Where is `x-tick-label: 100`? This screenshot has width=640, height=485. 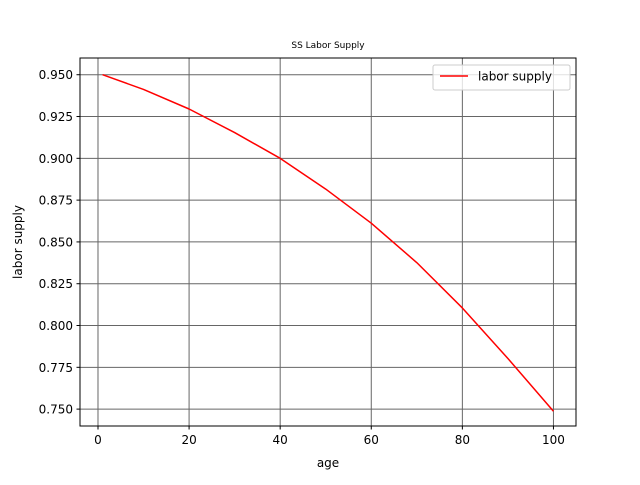
x-tick-label: 100 is located at coordinates (553, 440).